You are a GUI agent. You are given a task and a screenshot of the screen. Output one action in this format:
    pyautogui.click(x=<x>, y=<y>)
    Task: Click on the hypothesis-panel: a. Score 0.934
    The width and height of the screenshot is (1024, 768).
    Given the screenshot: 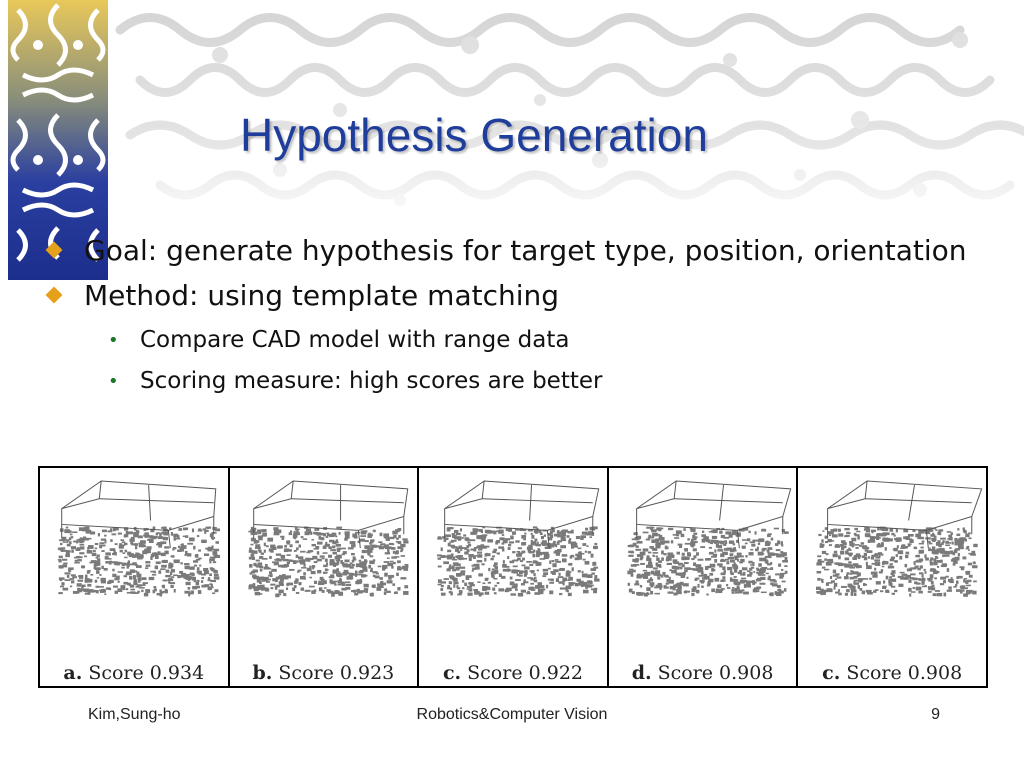 What is the action you would take?
    pyautogui.click(x=135, y=577)
    